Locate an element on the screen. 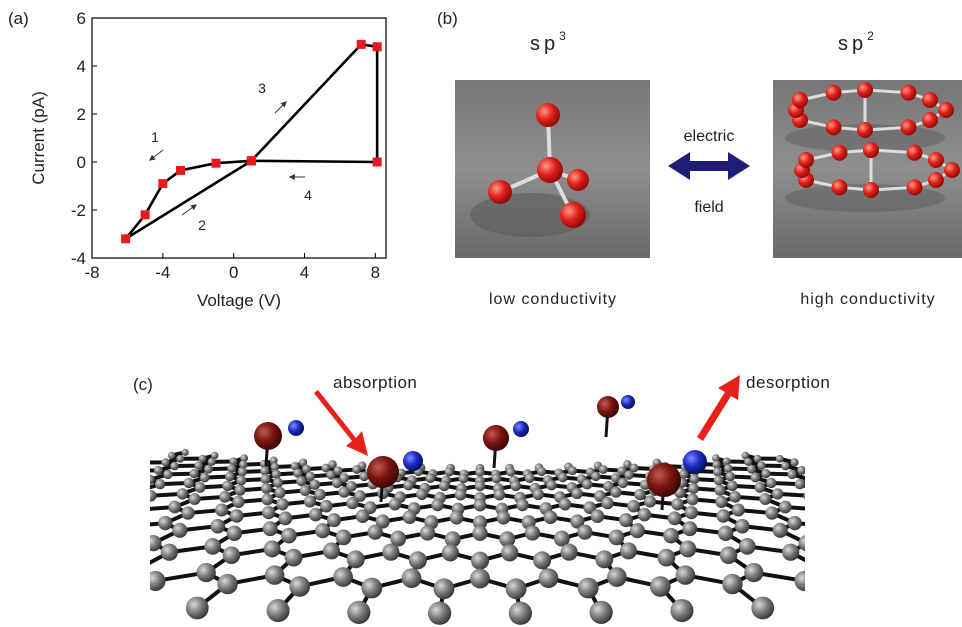 The width and height of the screenshot is (962, 627). absorption-arrow is located at coordinates (341, 423).